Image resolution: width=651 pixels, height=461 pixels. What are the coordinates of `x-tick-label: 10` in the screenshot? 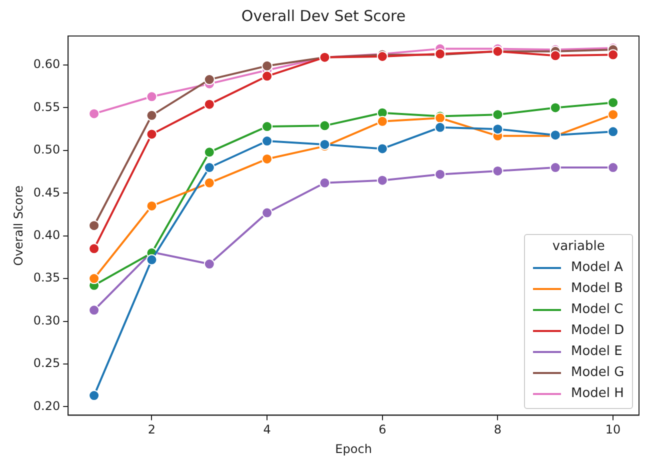 It's located at (613, 429).